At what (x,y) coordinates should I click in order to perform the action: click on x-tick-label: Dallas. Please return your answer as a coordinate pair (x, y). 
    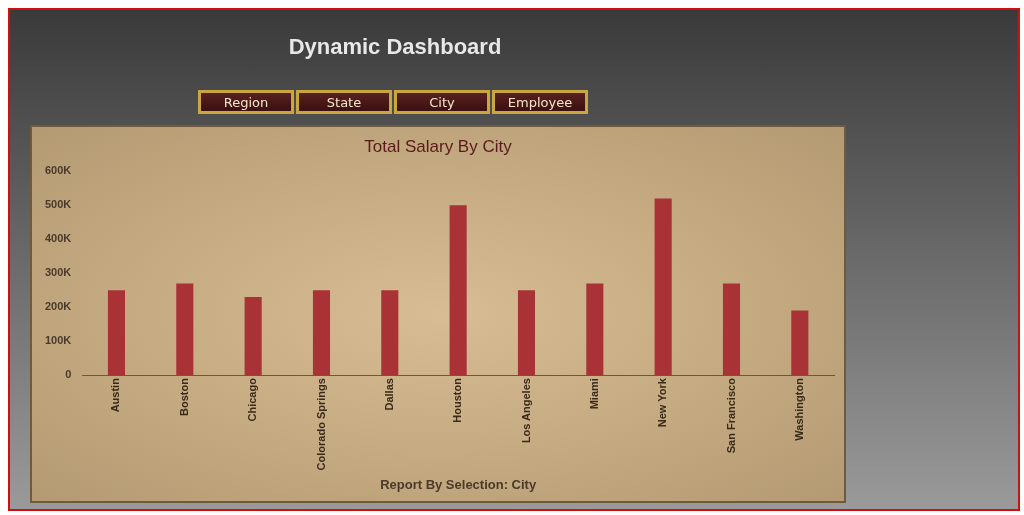
    Looking at the image, I should click on (388, 394).